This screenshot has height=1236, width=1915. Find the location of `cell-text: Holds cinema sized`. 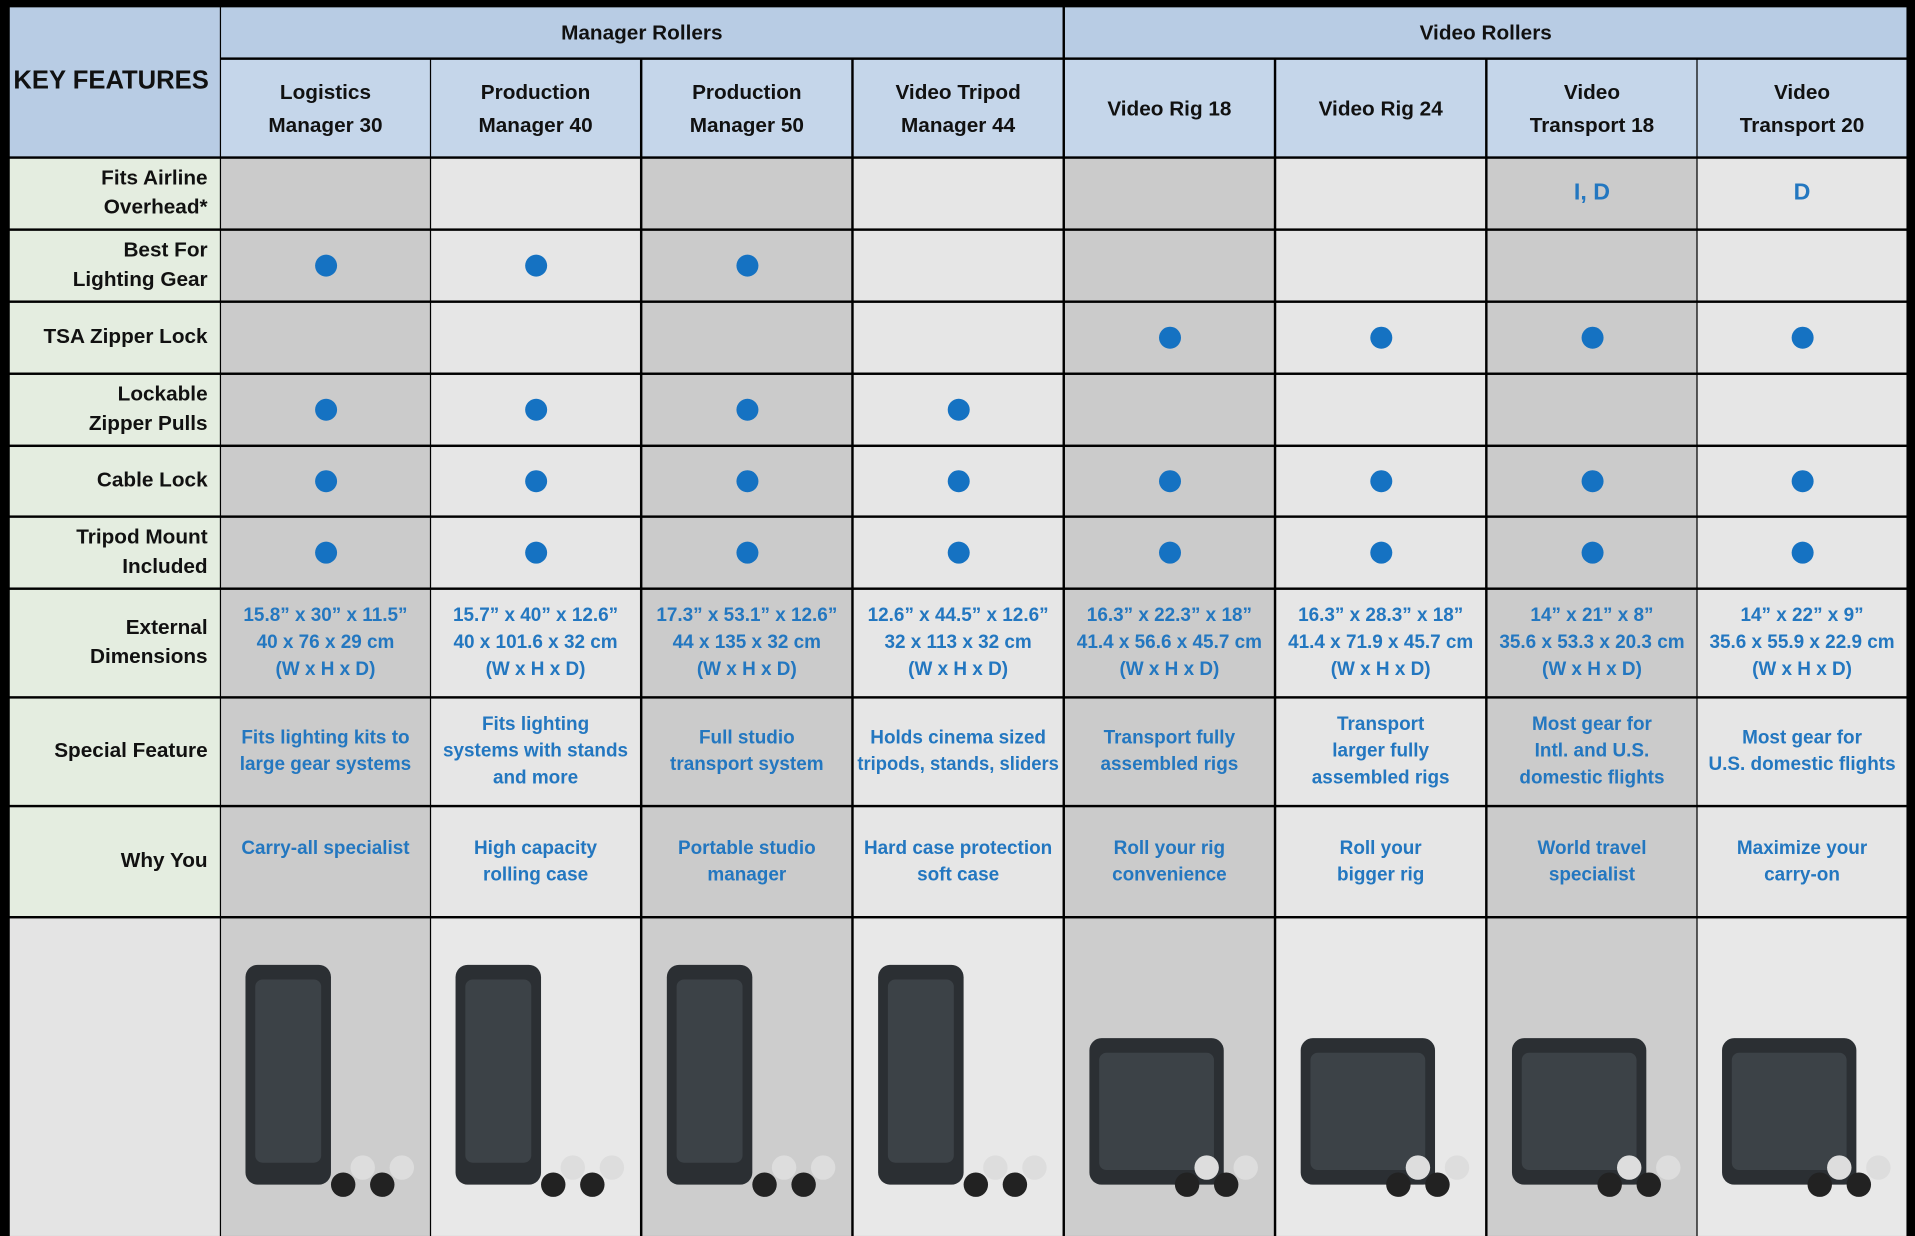

cell-text: Holds cinema sized is located at coordinates (958, 737).